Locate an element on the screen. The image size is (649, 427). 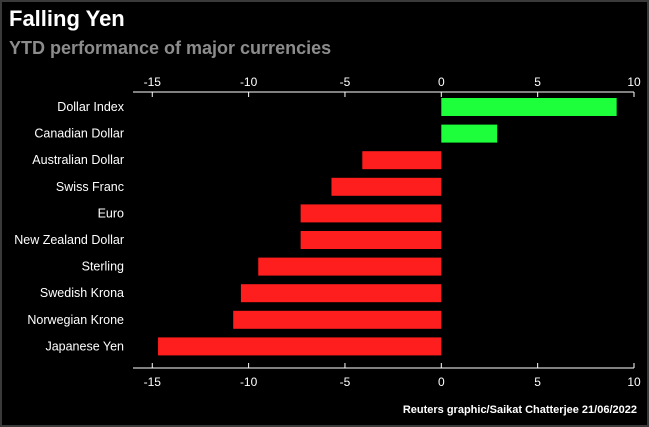
top-tick-label: 0 is located at coordinates (441, 82).